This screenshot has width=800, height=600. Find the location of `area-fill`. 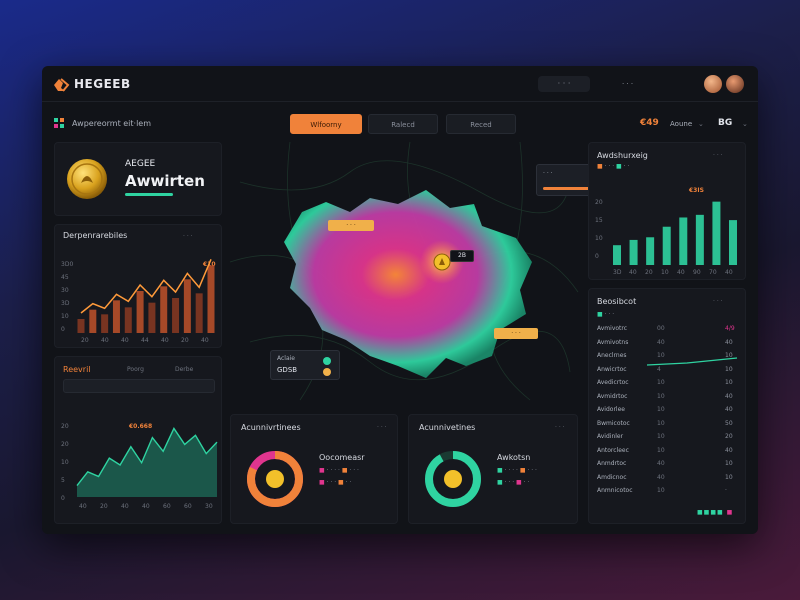

area-fill is located at coordinates (147, 462).